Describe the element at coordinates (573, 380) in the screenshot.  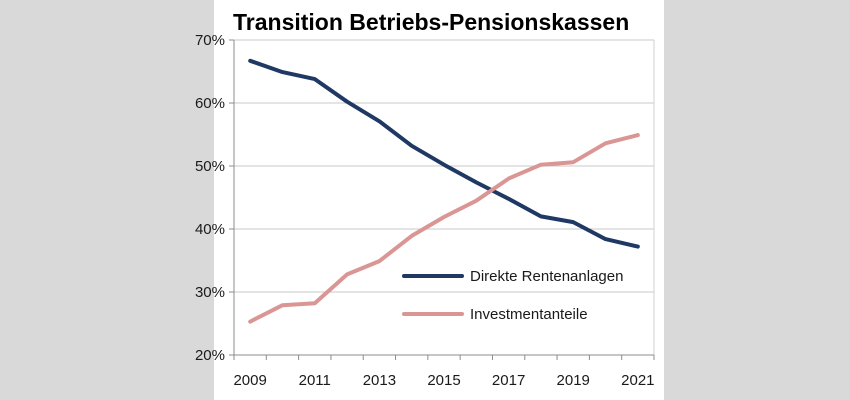
I see `x-tick-label: 2019` at that location.